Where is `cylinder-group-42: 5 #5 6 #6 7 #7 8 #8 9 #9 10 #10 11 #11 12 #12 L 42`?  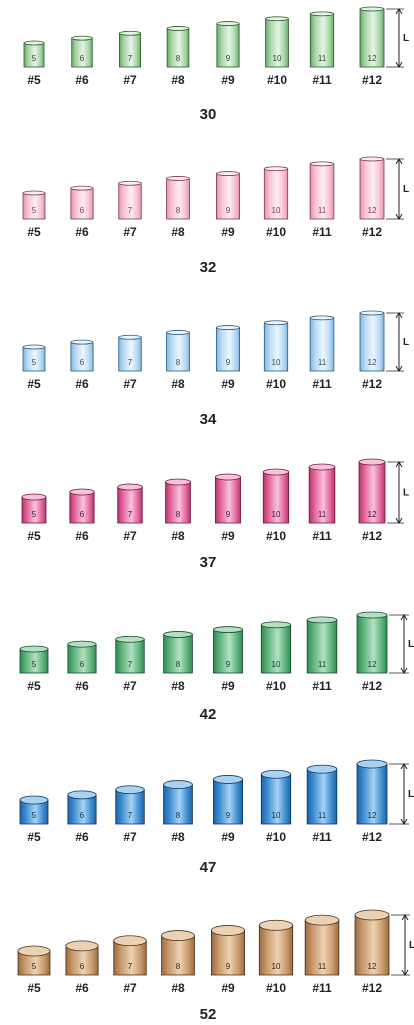
cylinder-group-42: 5 #5 6 #6 7 #7 8 #8 9 #9 10 #10 11 #11 12 #12 L 42 is located at coordinates (216, 667).